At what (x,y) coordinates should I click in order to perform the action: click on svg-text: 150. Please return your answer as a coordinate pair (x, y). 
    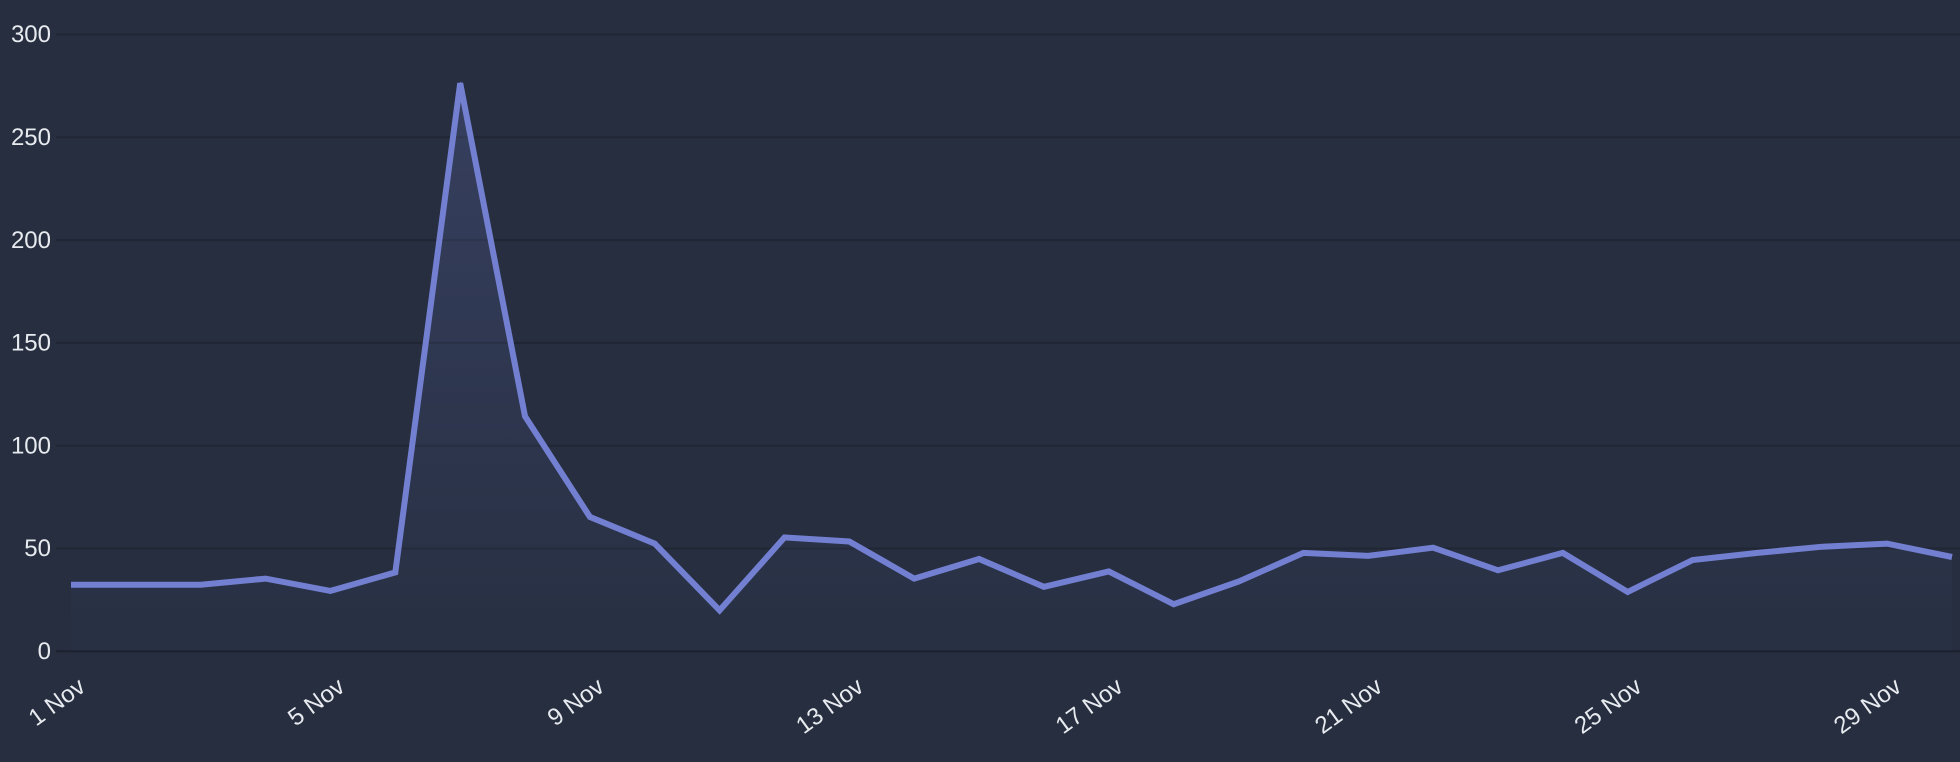
    Looking at the image, I should click on (31, 343).